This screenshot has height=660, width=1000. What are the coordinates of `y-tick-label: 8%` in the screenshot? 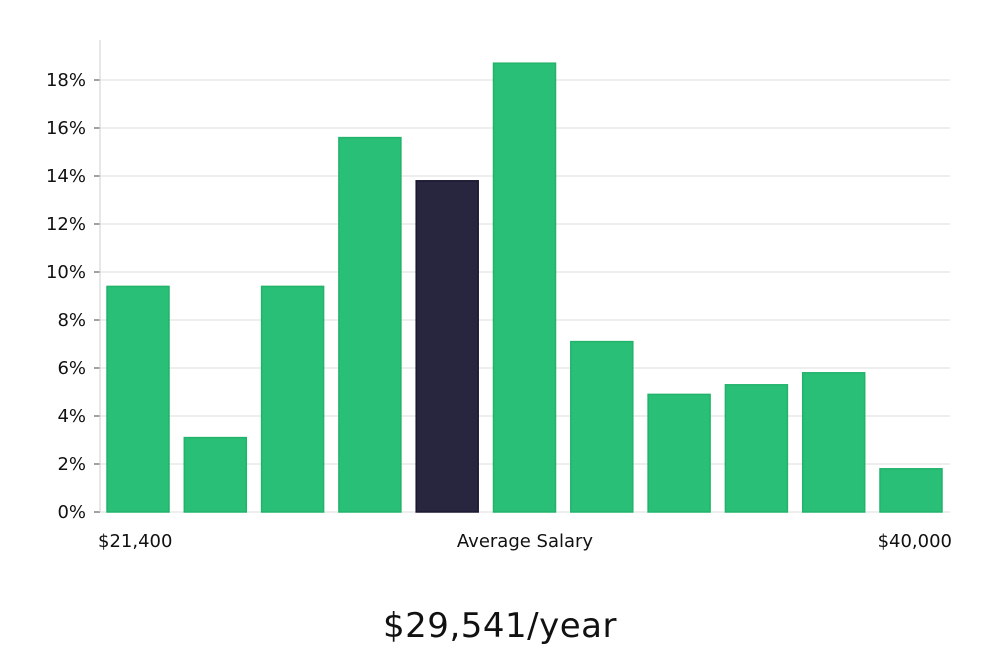 It's located at (71, 320).